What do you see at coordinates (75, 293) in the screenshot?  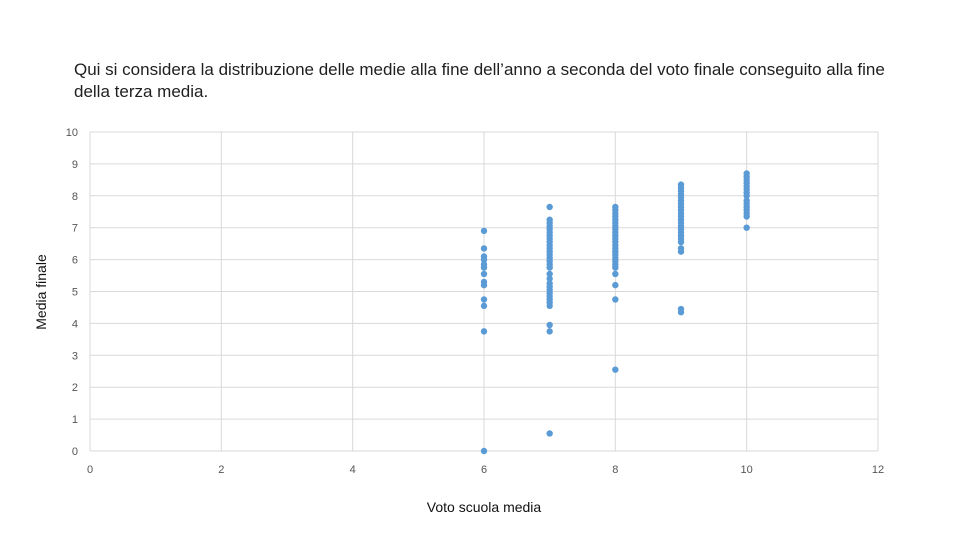 I see `y-tick-label: 5` at bounding box center [75, 293].